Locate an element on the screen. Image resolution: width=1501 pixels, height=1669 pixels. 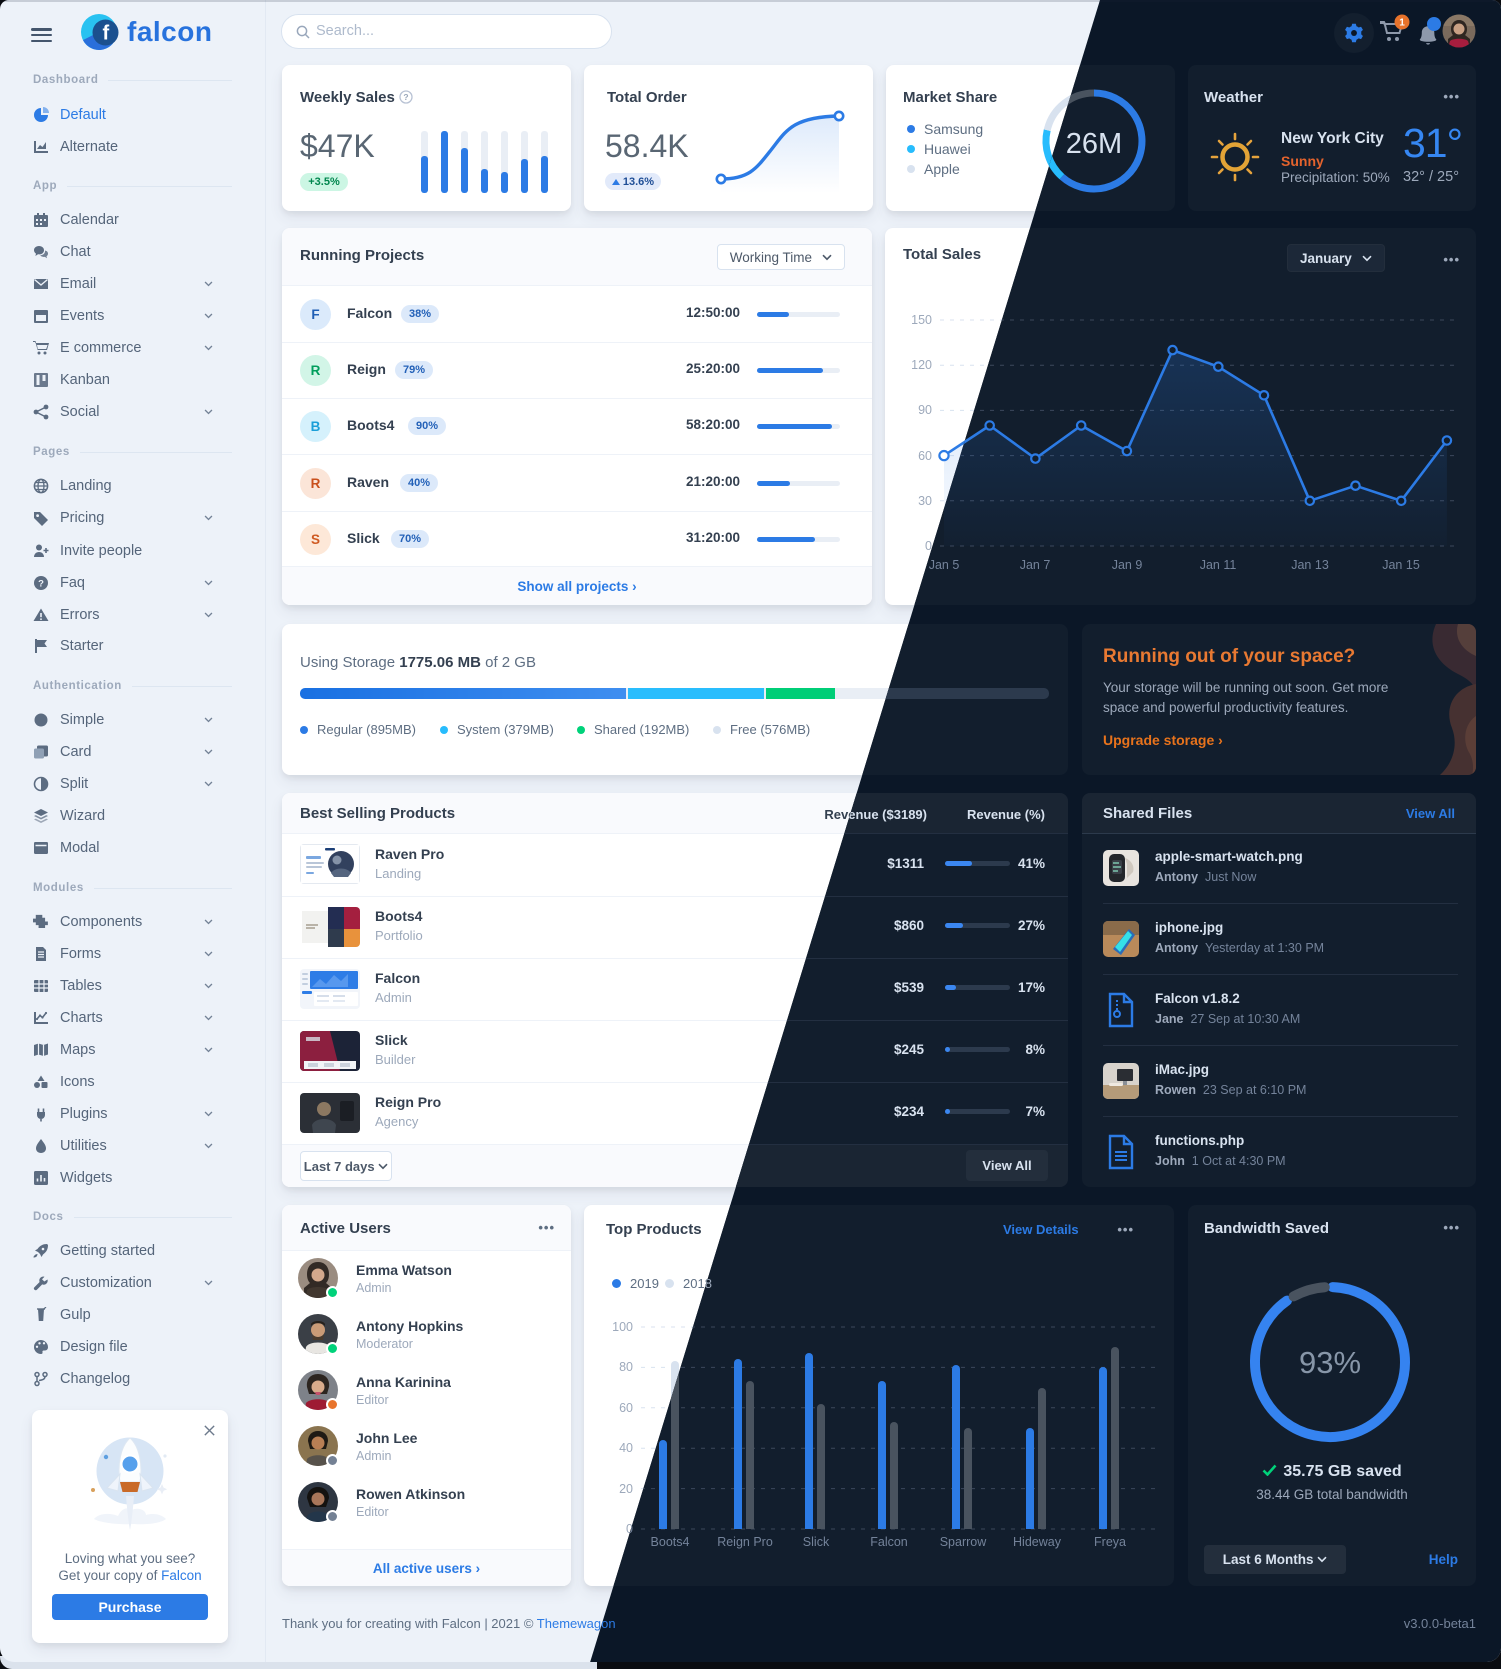
svg-text: 93% is located at coordinates (1330, 1362).